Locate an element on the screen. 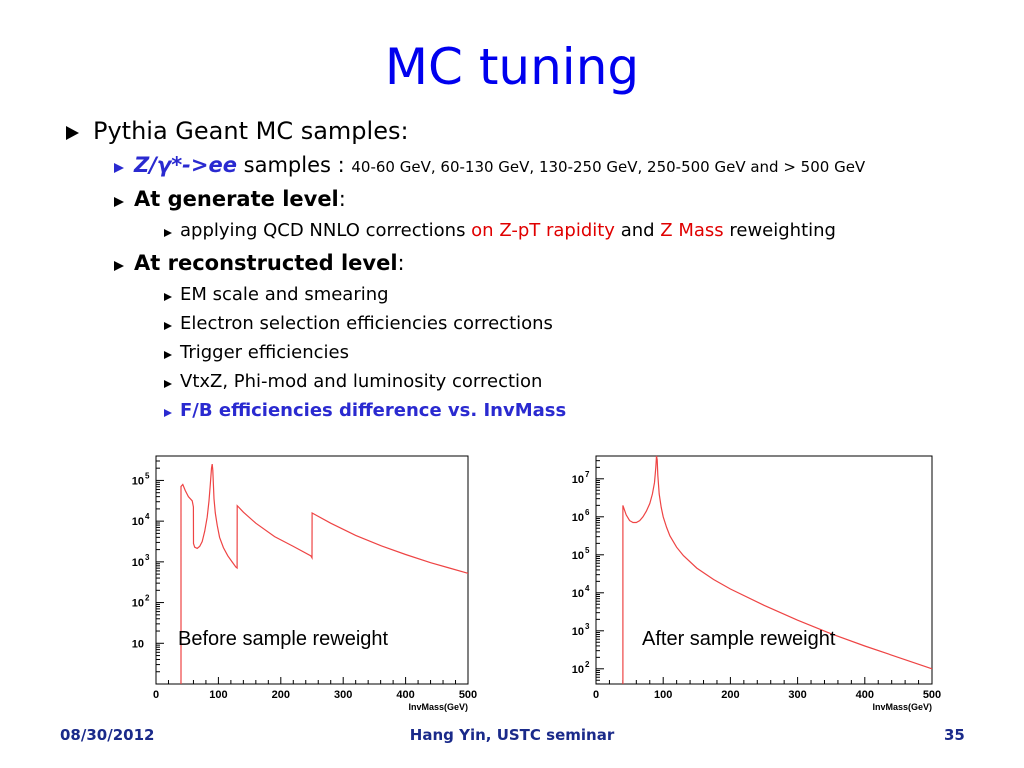 The image size is (1024, 768). bullet-text: Trigger efficiencies is located at coordinates (265, 352).